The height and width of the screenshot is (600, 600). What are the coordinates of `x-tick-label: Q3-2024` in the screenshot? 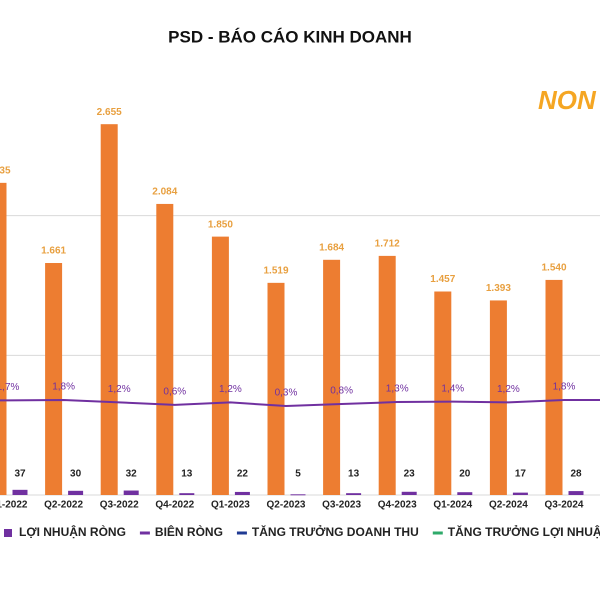 It's located at (564, 505).